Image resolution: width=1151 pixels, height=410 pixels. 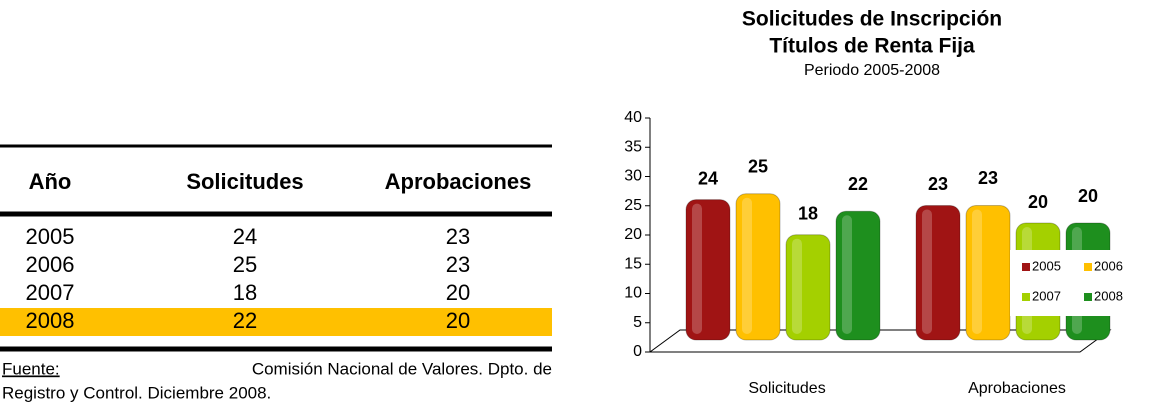 I want to click on table-cell: 2005, so click(x=50, y=236).